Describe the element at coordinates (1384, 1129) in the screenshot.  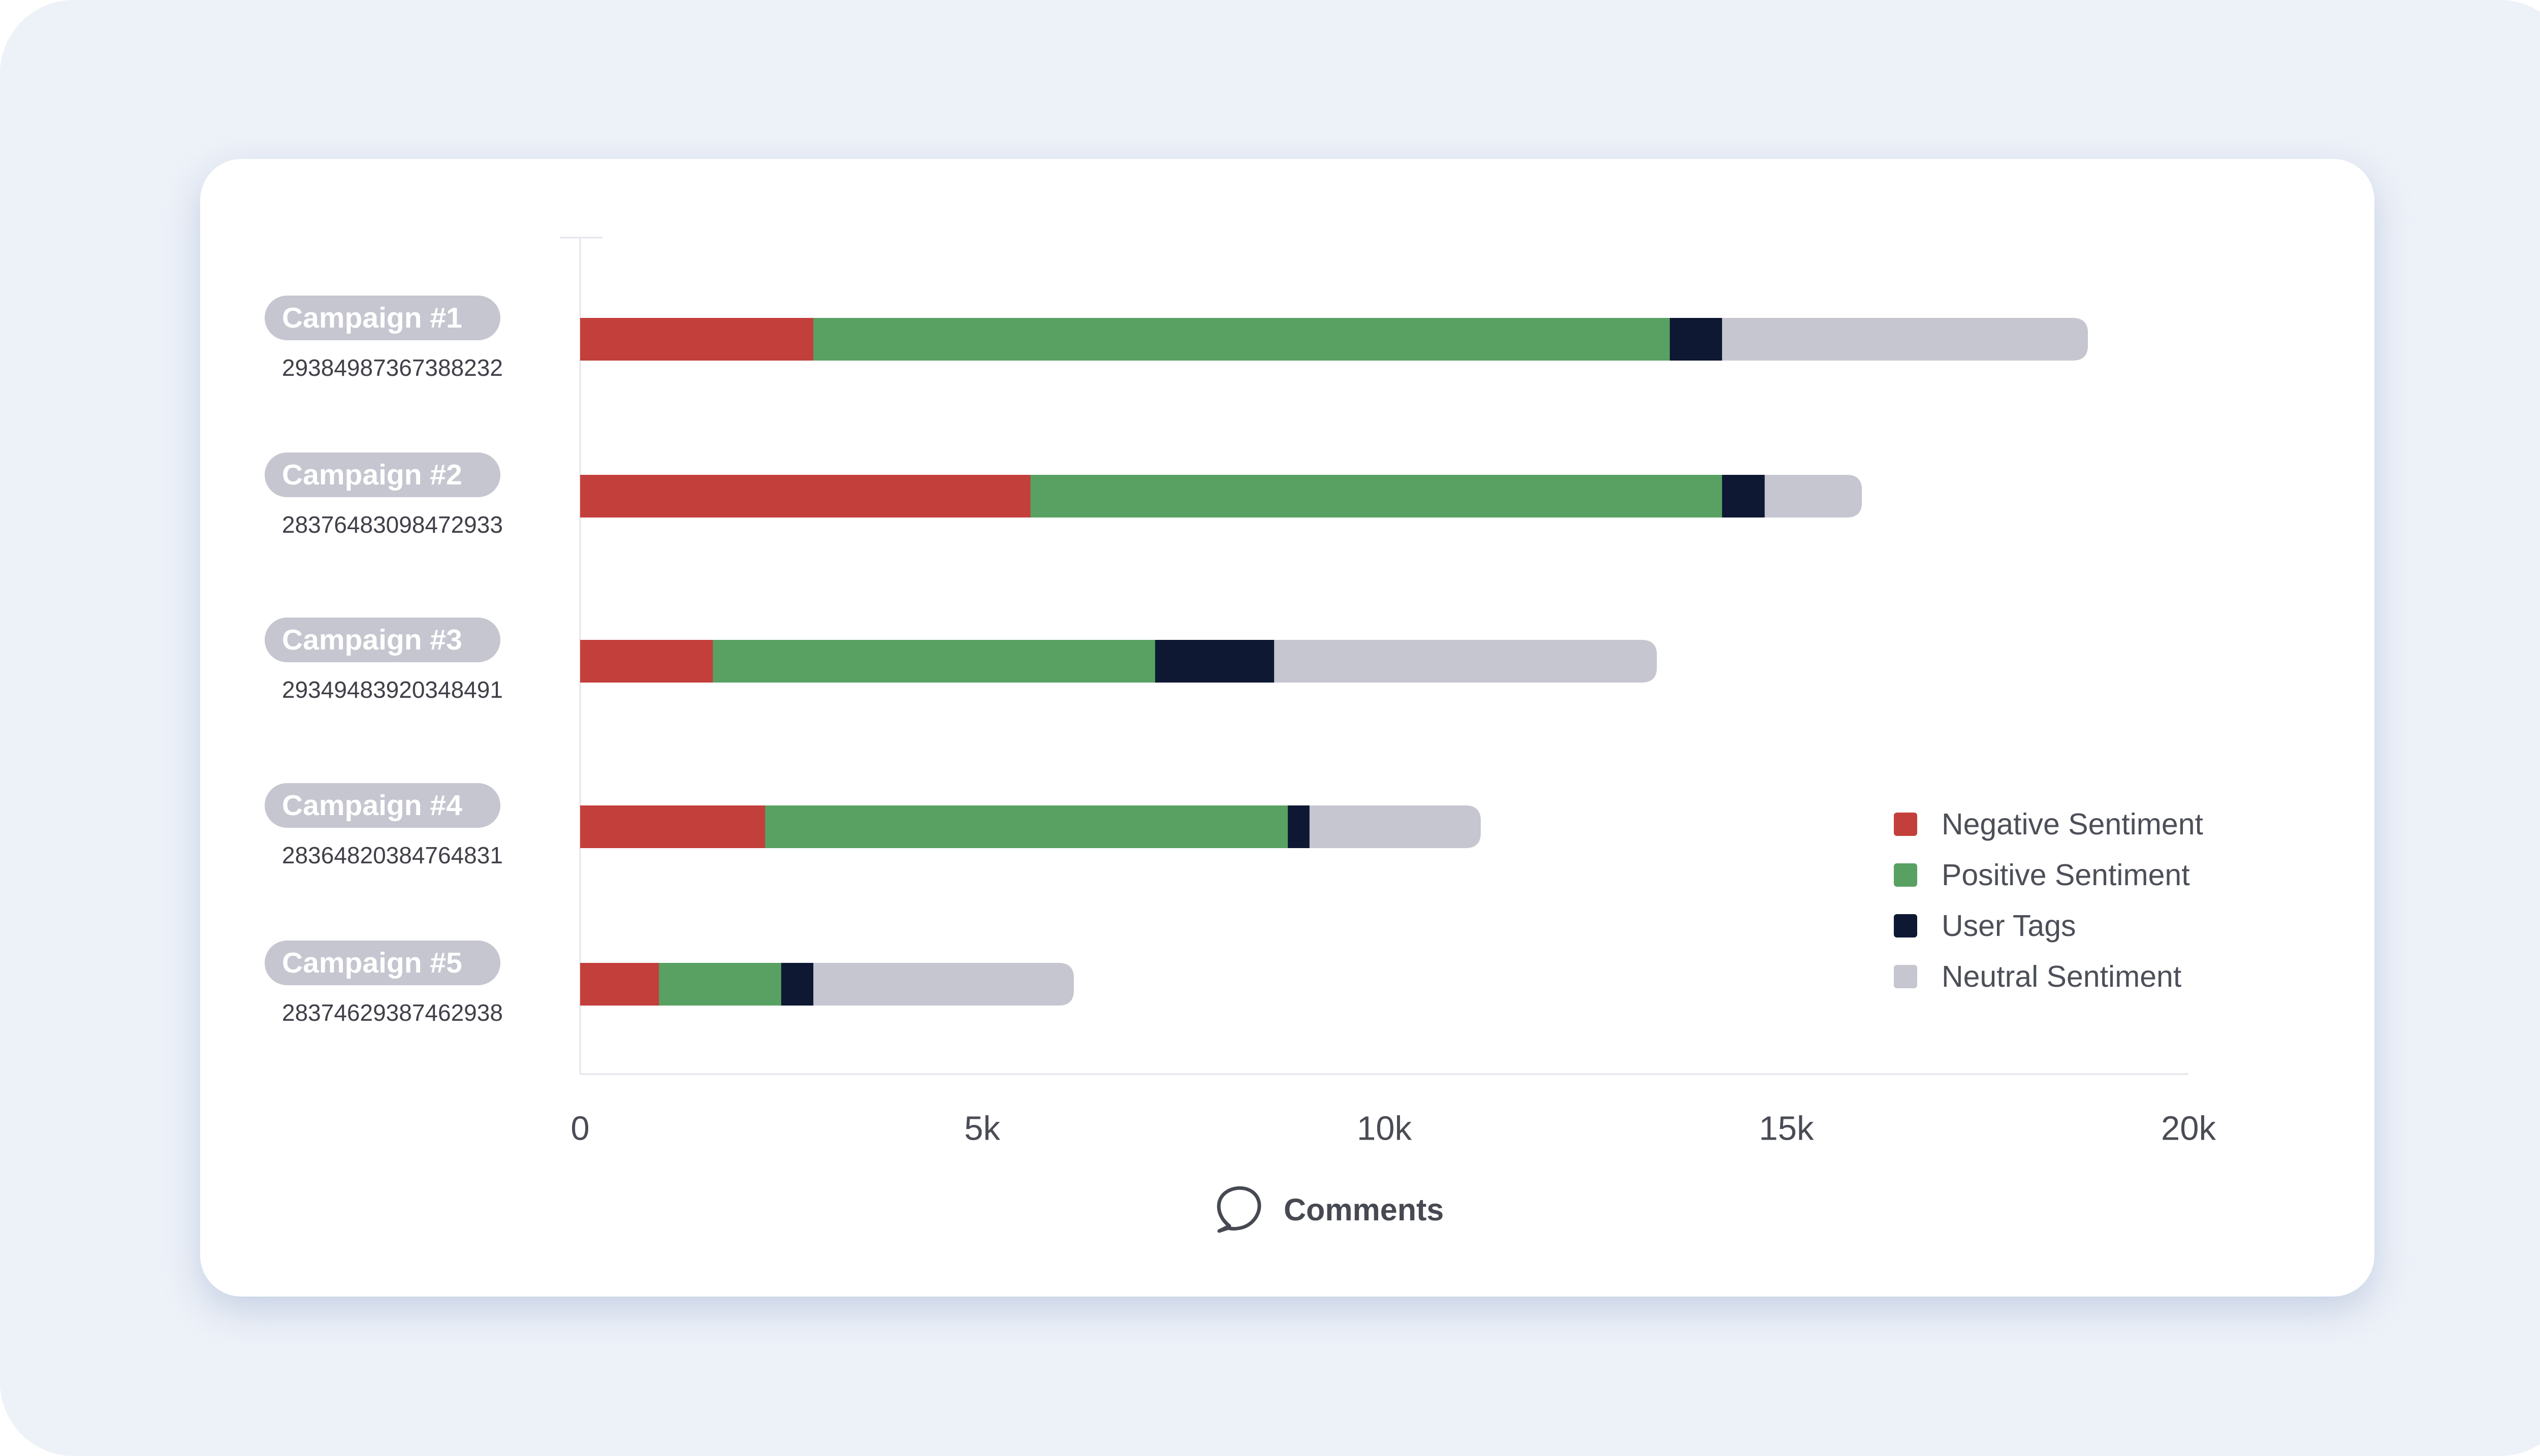
I see `x-tick-label: 10k` at that location.